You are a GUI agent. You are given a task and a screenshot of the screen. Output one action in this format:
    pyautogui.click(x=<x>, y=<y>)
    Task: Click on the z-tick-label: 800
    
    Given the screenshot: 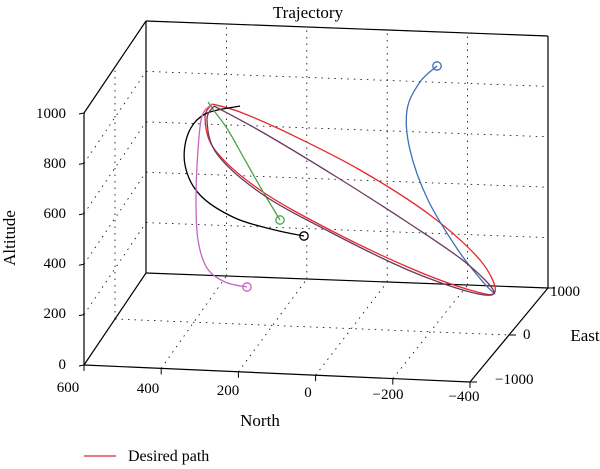 What is the action you would take?
    pyautogui.click(x=55, y=164)
    